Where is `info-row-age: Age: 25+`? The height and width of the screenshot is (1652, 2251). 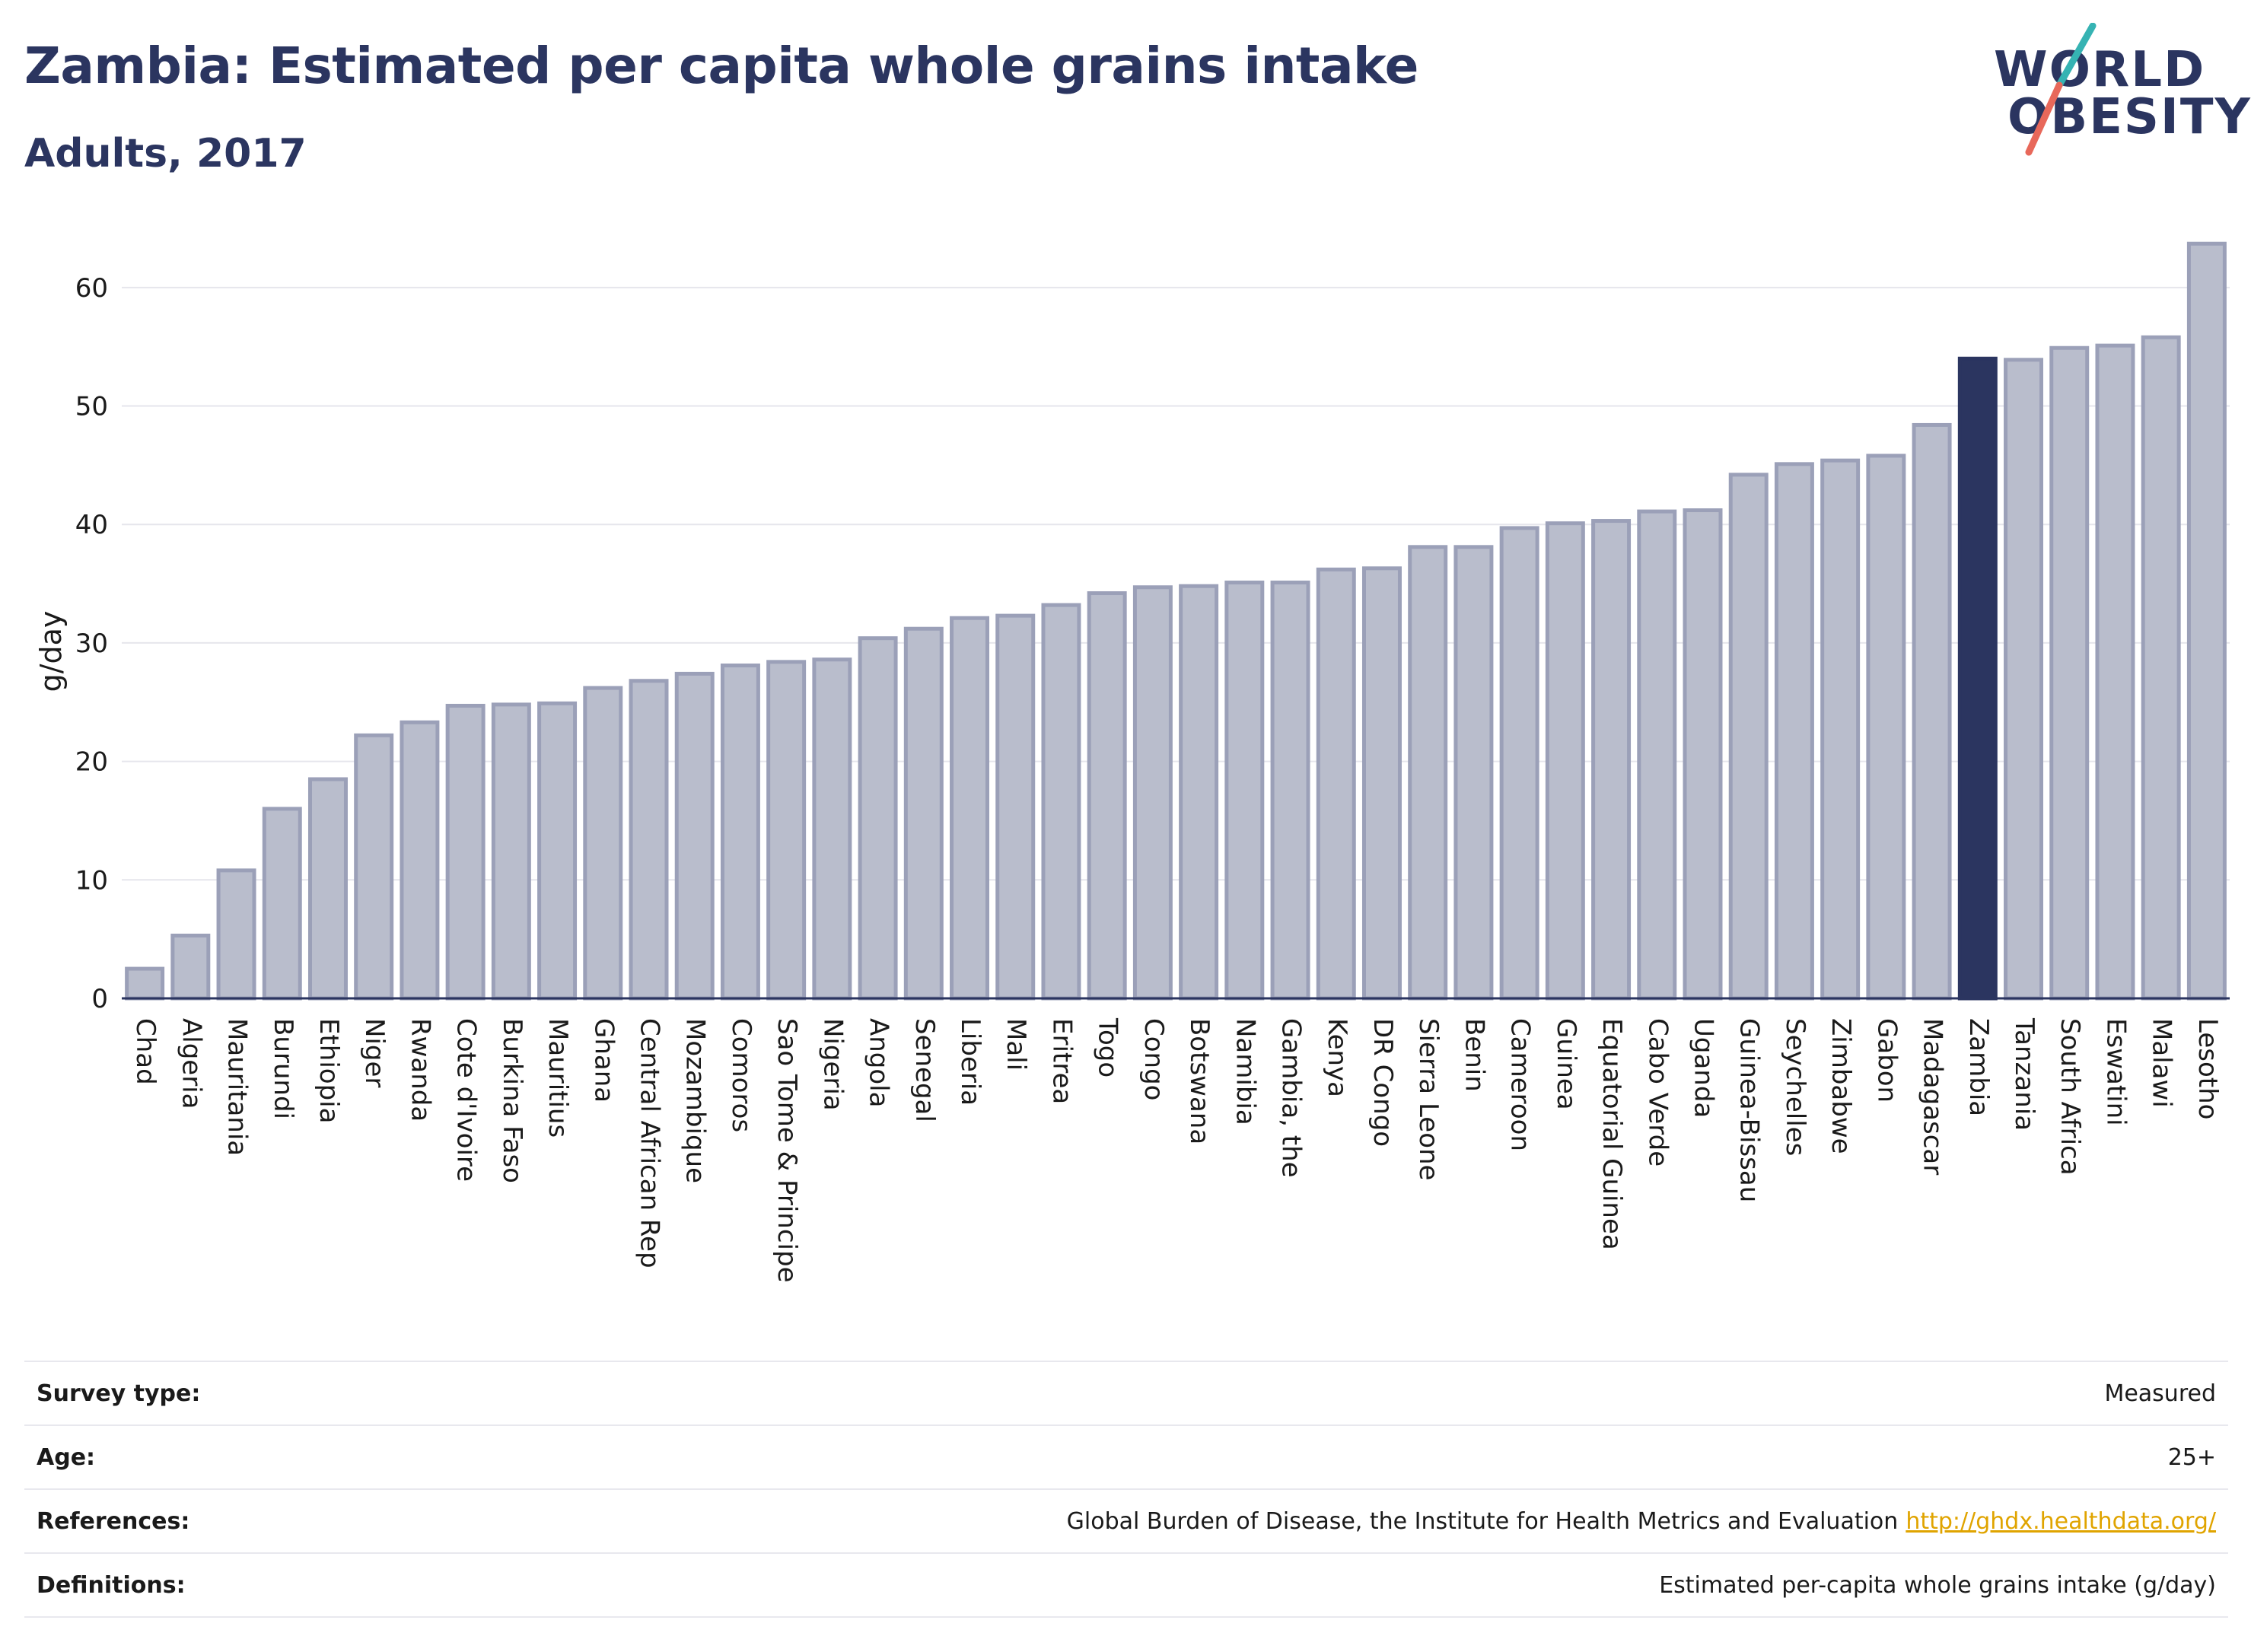 info-row-age: Age: 25+ is located at coordinates (1126, 1456).